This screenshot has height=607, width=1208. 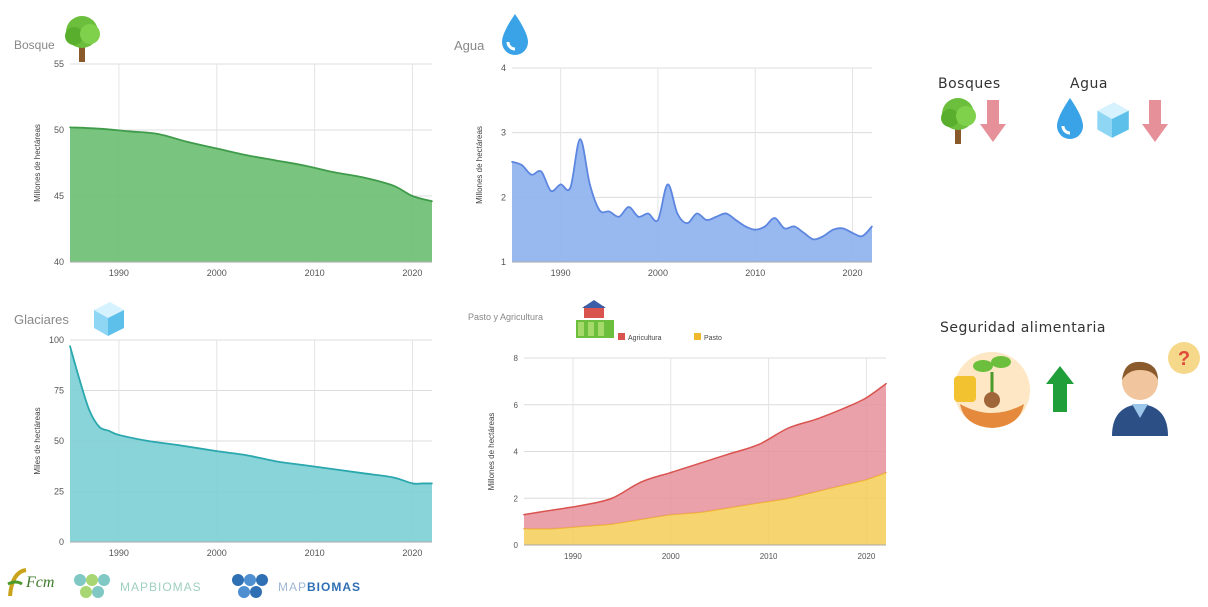 I want to click on y-tick-label: 40, so click(x=59, y=262).